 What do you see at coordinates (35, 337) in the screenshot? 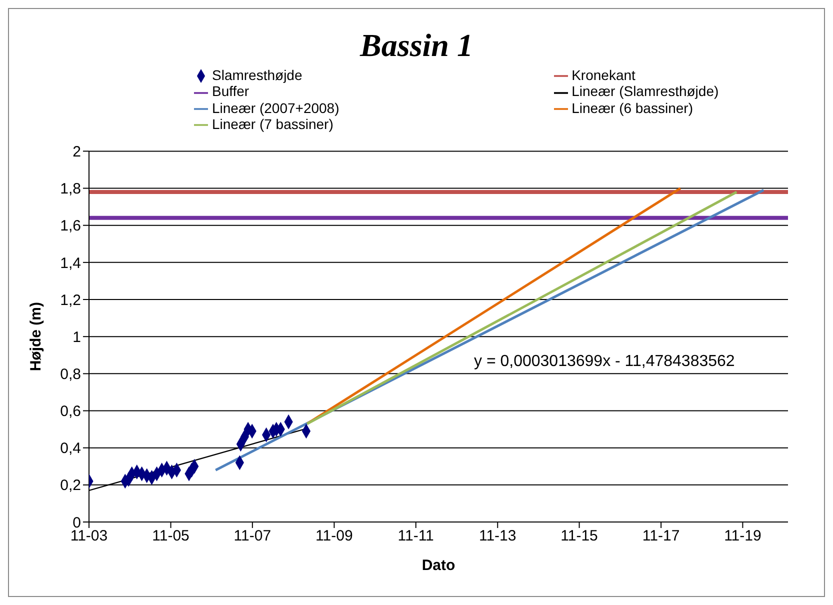
I see `y-axis-title: Højde (m)` at bounding box center [35, 337].